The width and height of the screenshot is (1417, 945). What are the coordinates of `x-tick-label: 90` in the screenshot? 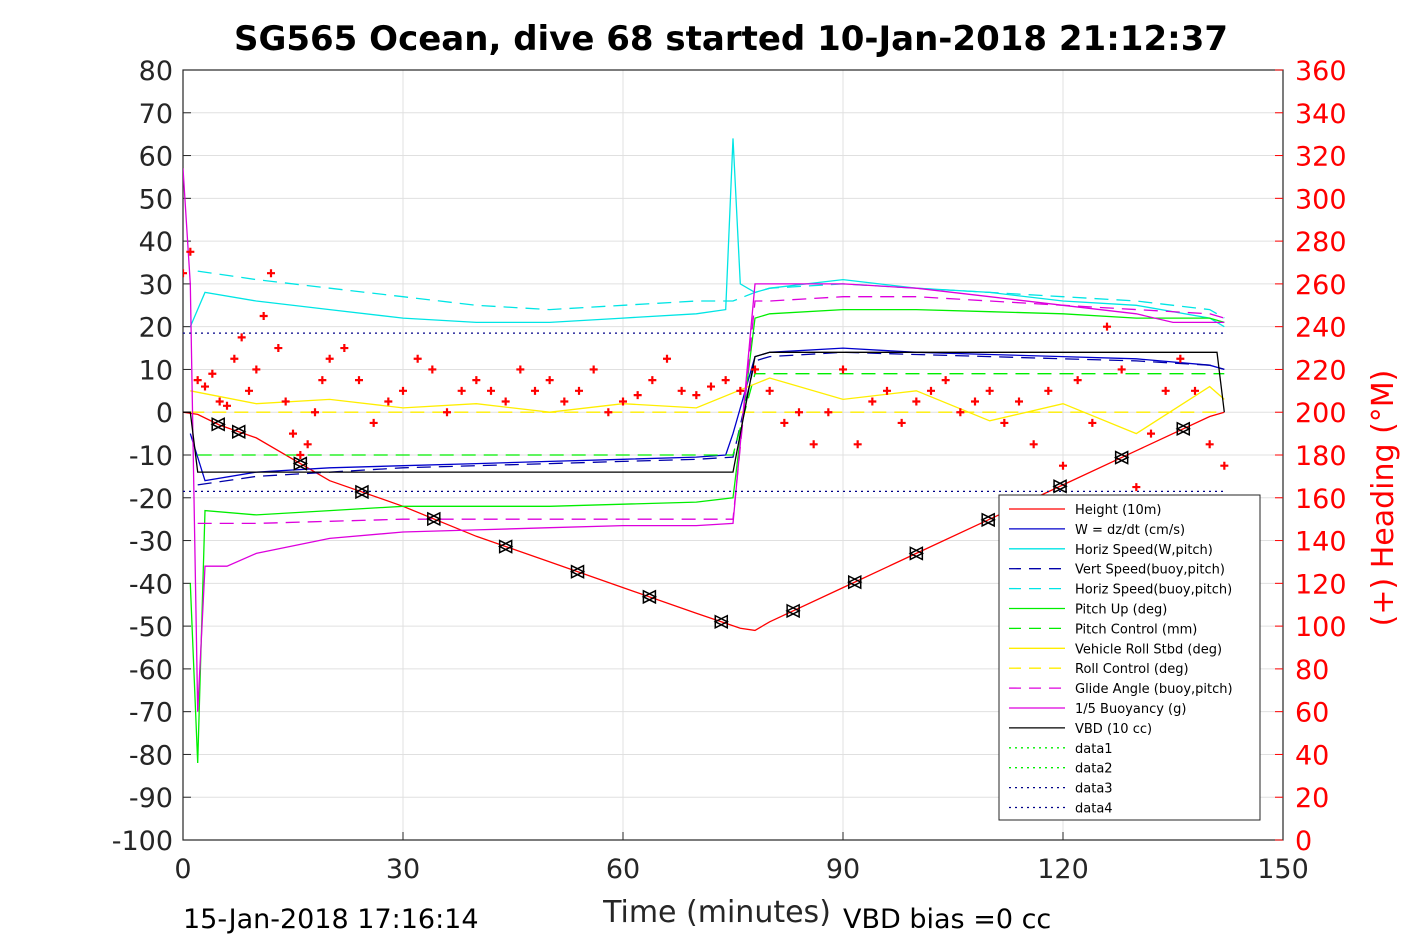 It's located at (843, 869).